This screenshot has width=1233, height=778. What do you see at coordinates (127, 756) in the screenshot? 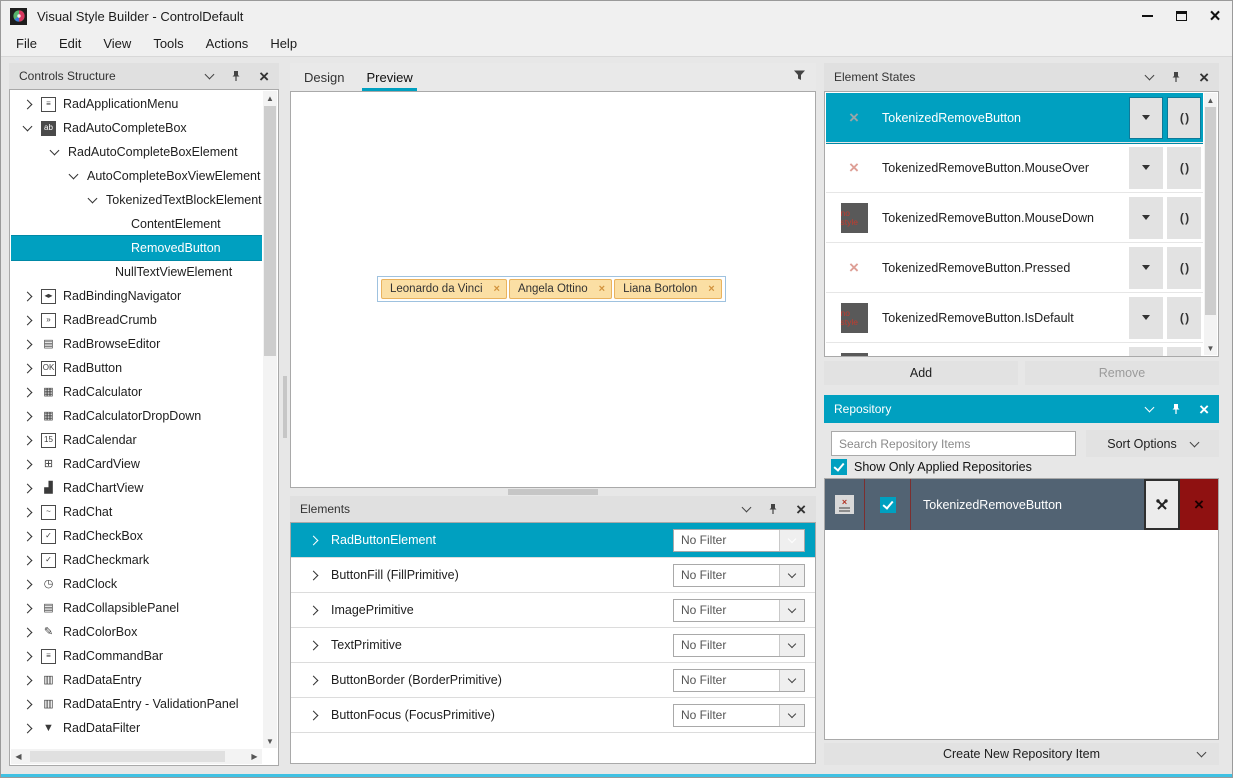
I see `scrollbar-thumb` at bounding box center [127, 756].